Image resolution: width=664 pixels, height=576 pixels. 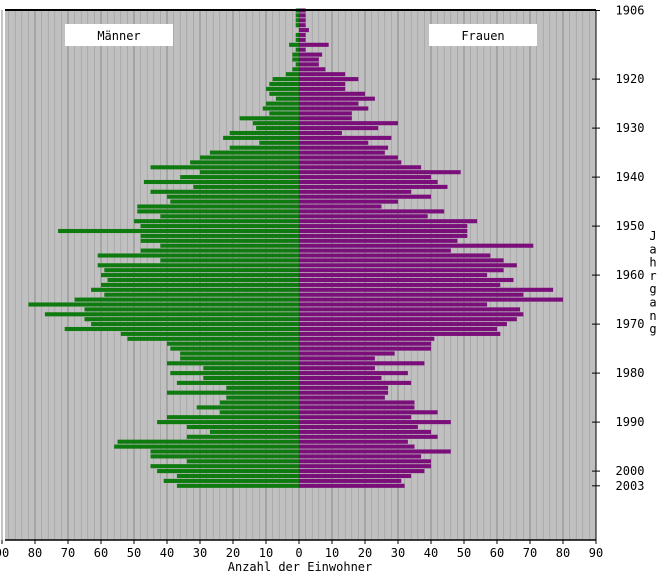 What do you see at coordinates (408, 319) in the screenshot?
I see `bar-women-1969` at bounding box center [408, 319].